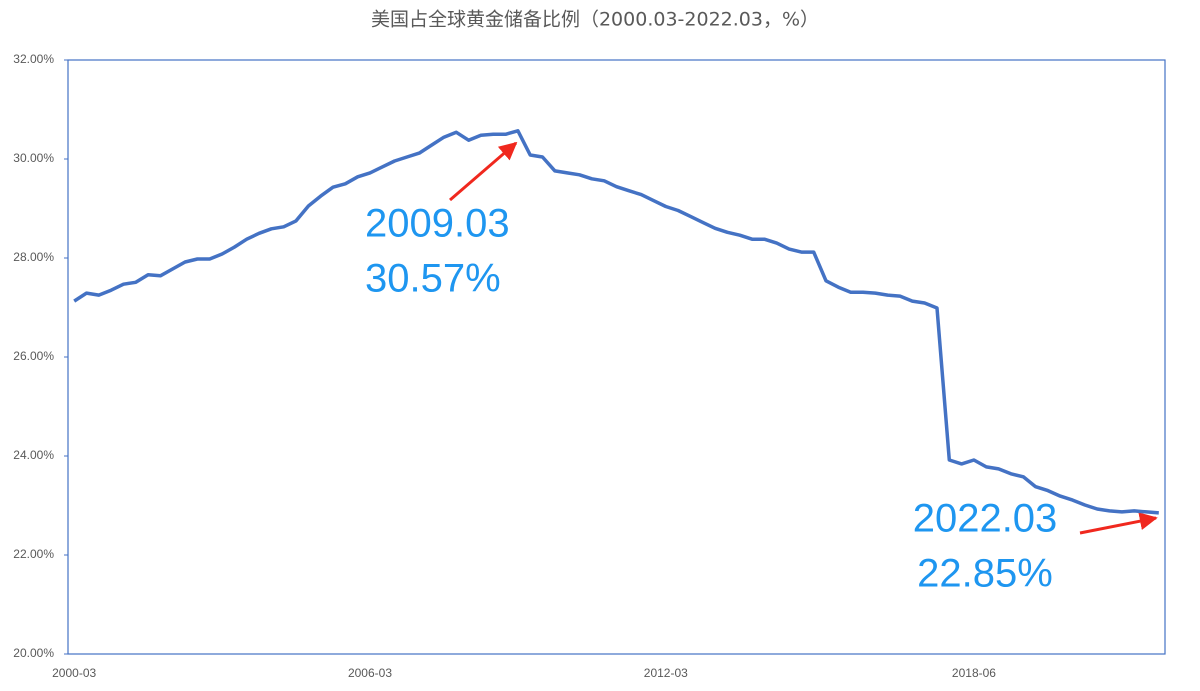  Describe the element at coordinates (666, 673) in the screenshot. I see `x-tick-label: 2012-03` at that location.